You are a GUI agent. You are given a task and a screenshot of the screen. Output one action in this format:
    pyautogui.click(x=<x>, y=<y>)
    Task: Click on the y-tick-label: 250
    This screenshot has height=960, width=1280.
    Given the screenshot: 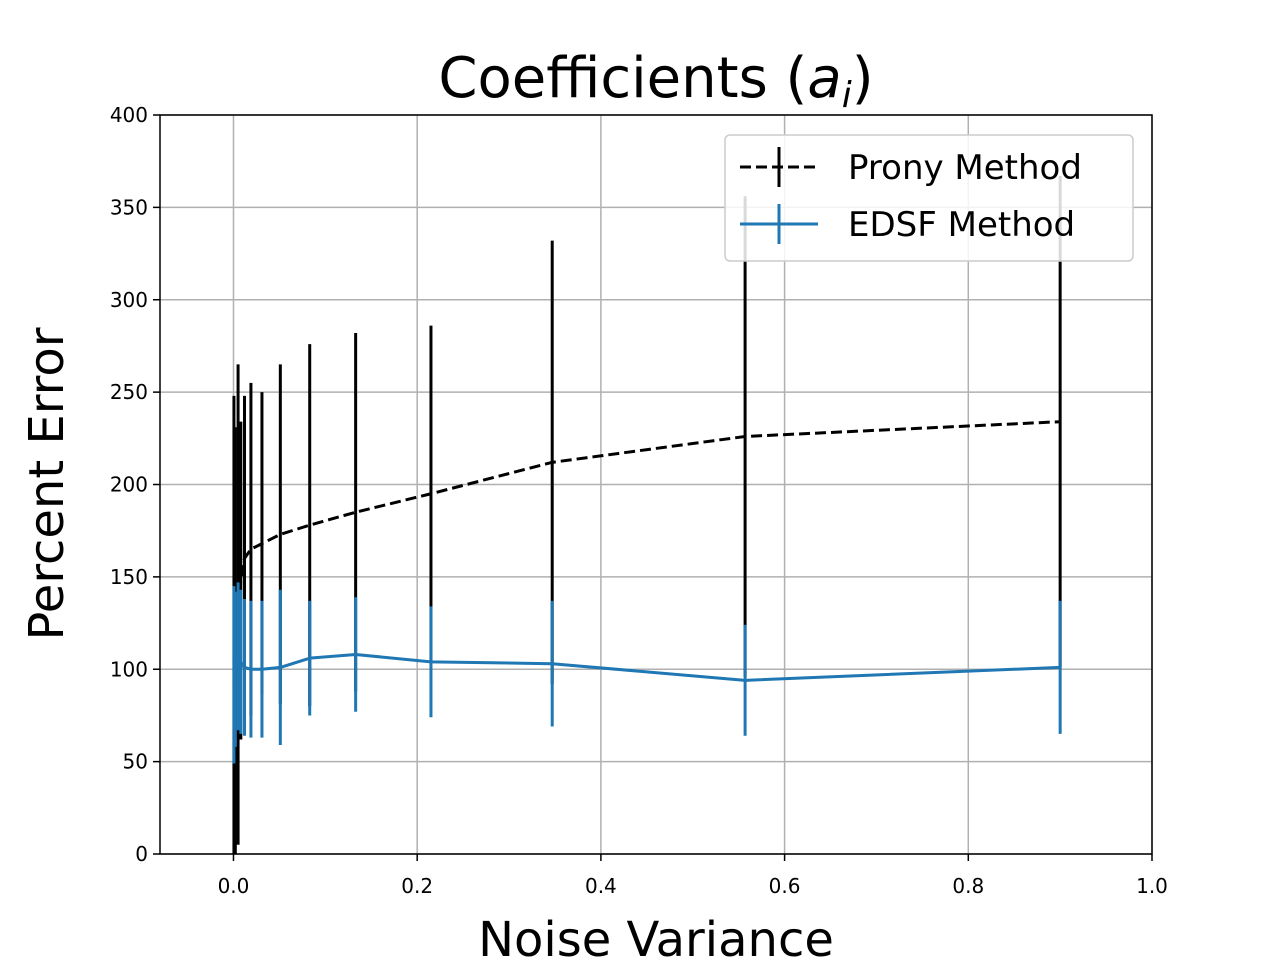 What is the action you would take?
    pyautogui.click(x=129, y=392)
    